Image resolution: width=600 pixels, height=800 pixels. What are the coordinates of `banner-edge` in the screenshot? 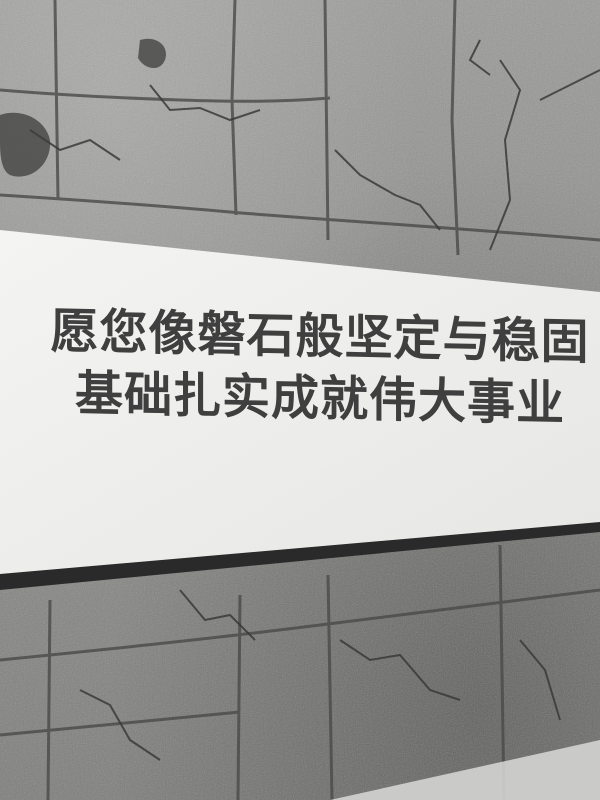 It's located at (300, 555).